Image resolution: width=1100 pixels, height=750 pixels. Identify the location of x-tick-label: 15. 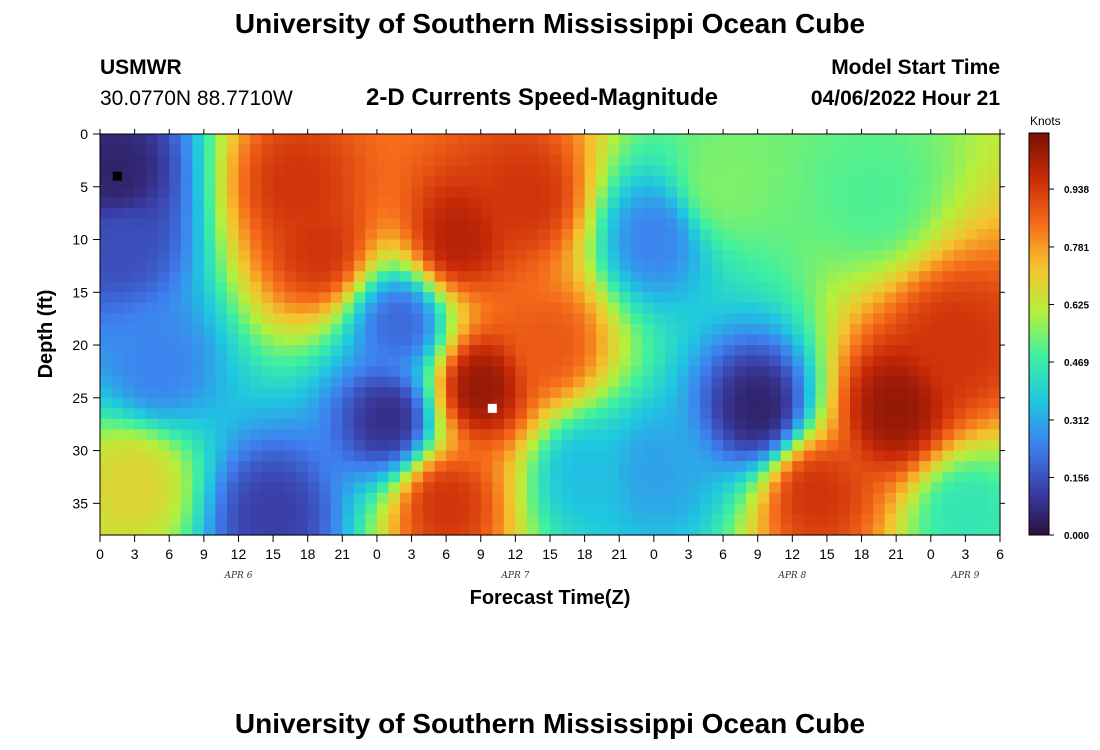
(550, 554).